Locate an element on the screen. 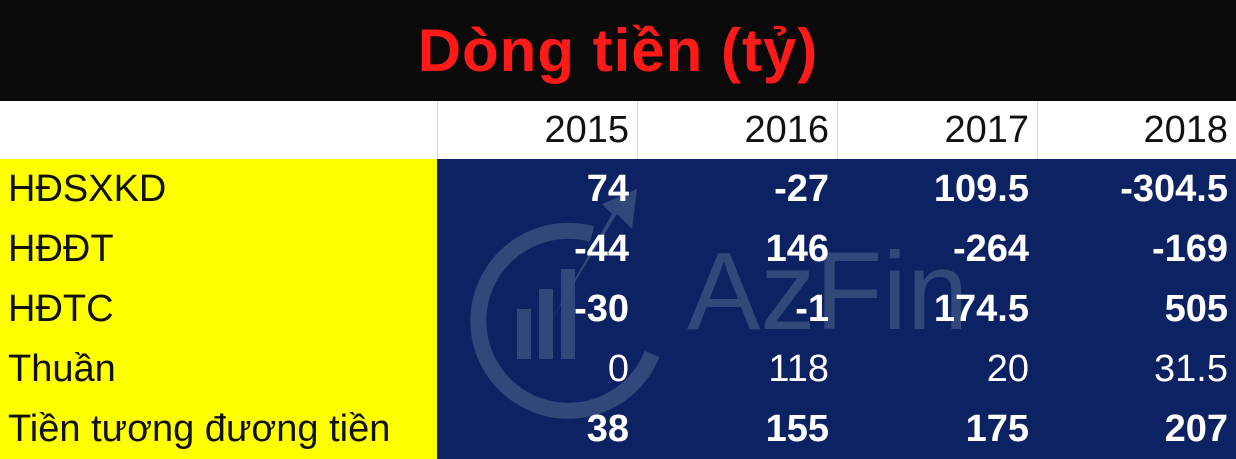 This screenshot has height=459, width=1236. cell-hdtc-2016: -1 is located at coordinates (812, 308).